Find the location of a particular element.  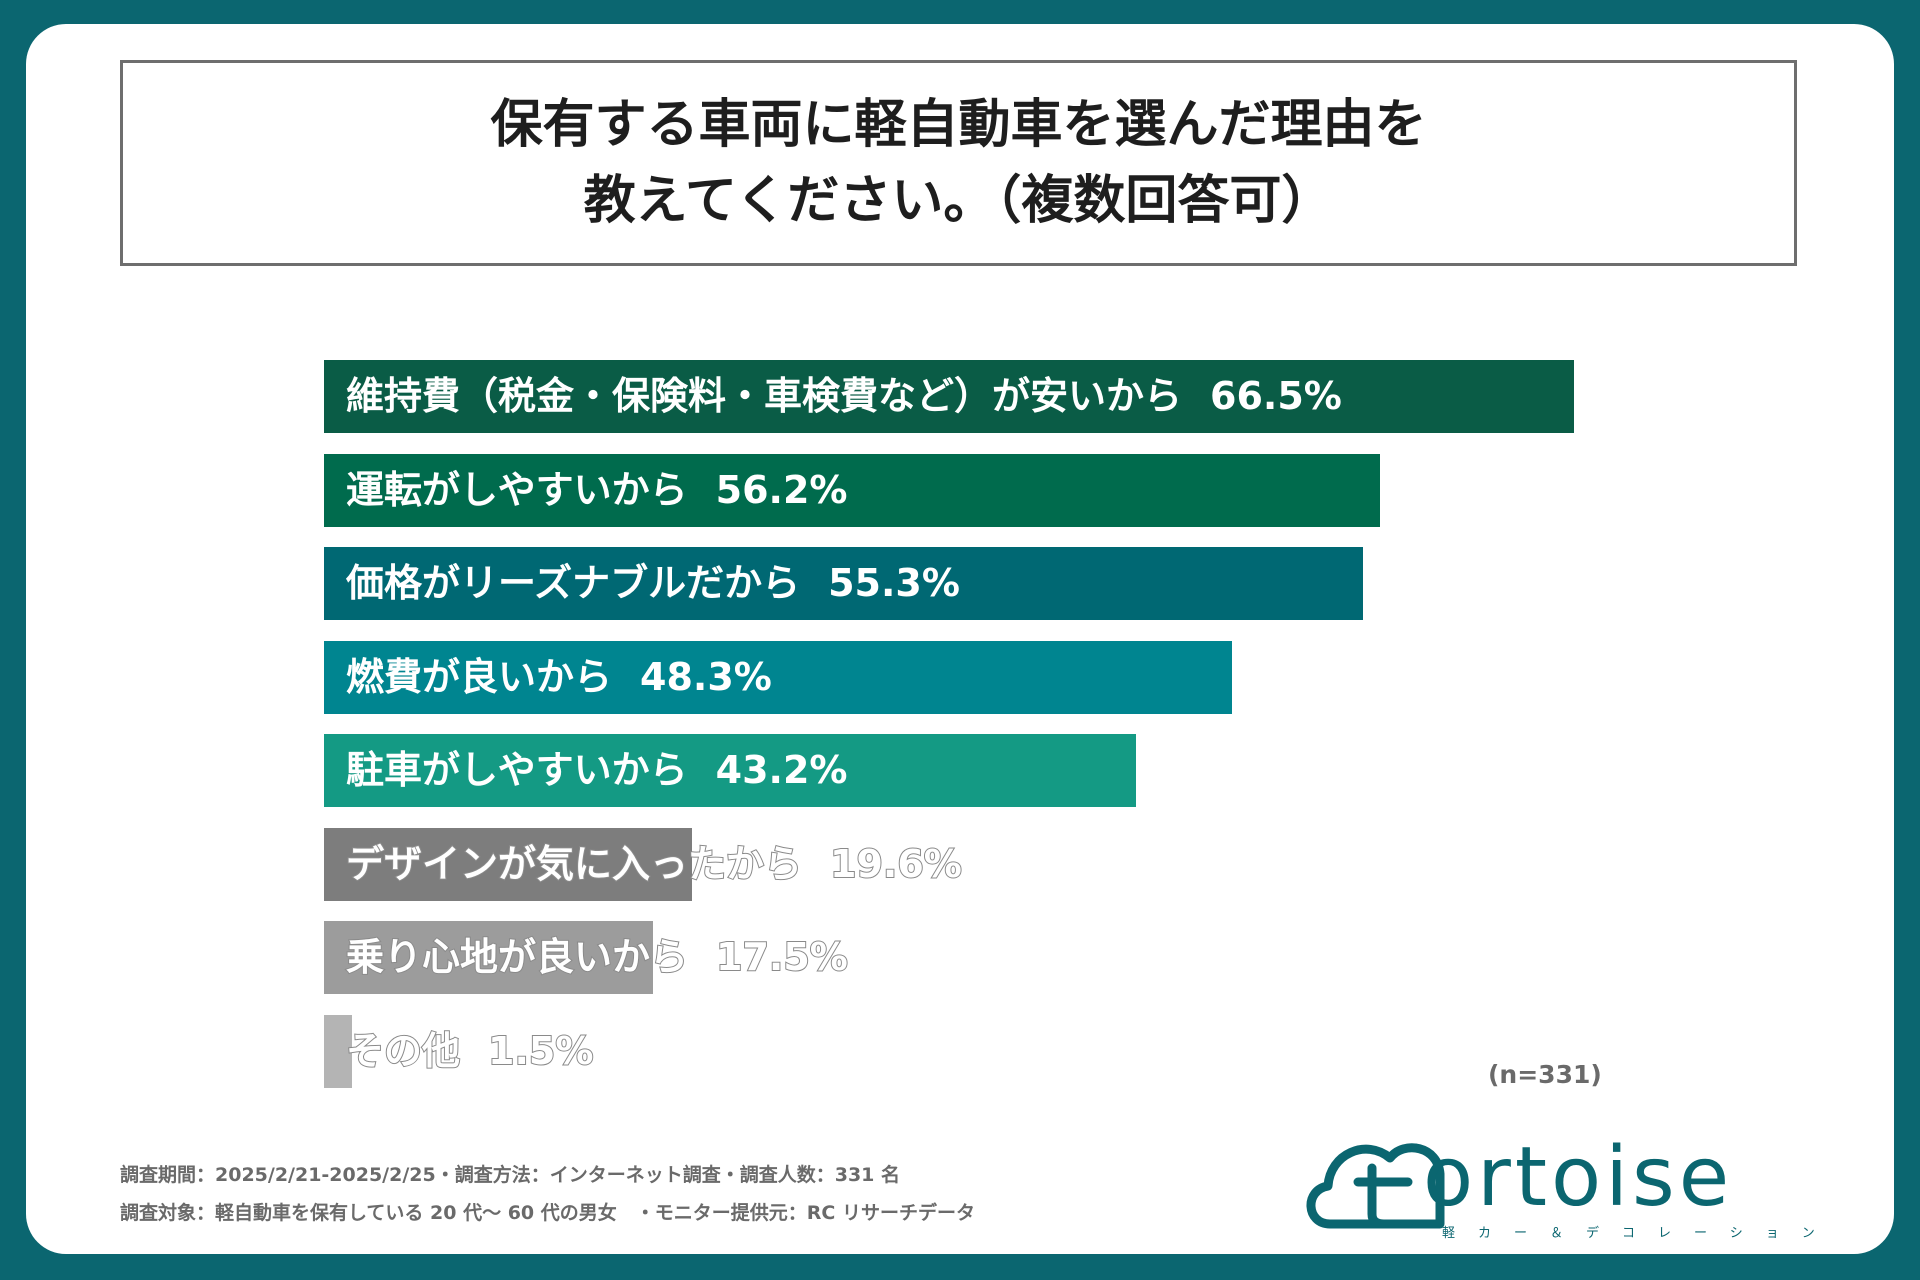

bar-value-label: 19.6% is located at coordinates (896, 864).